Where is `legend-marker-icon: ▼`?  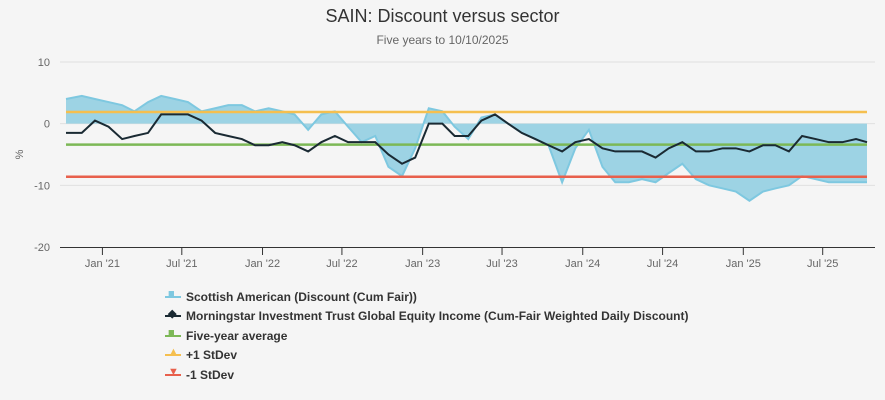
legend-marker-icon: ▼ is located at coordinates (173, 373).